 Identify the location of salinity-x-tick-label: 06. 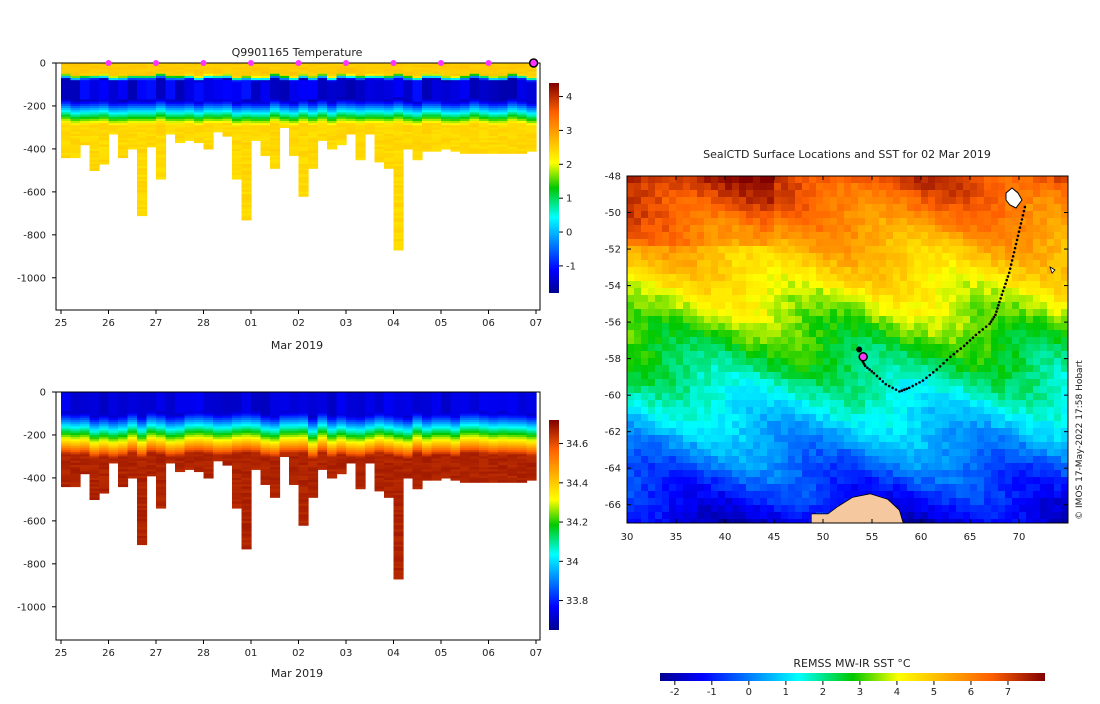
(488, 653).